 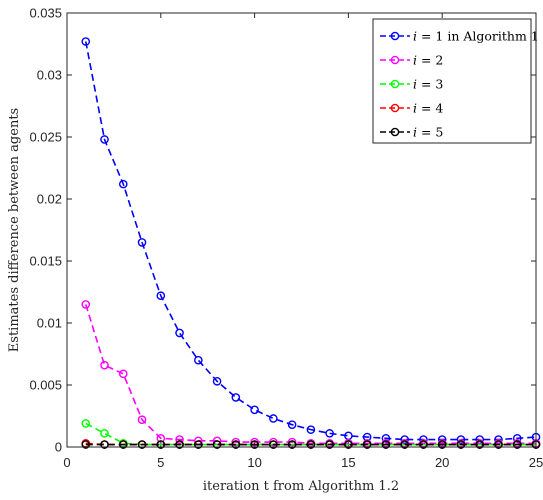 What do you see at coordinates (45, 261) in the screenshot?
I see `y-tick-label: 0.015` at bounding box center [45, 261].